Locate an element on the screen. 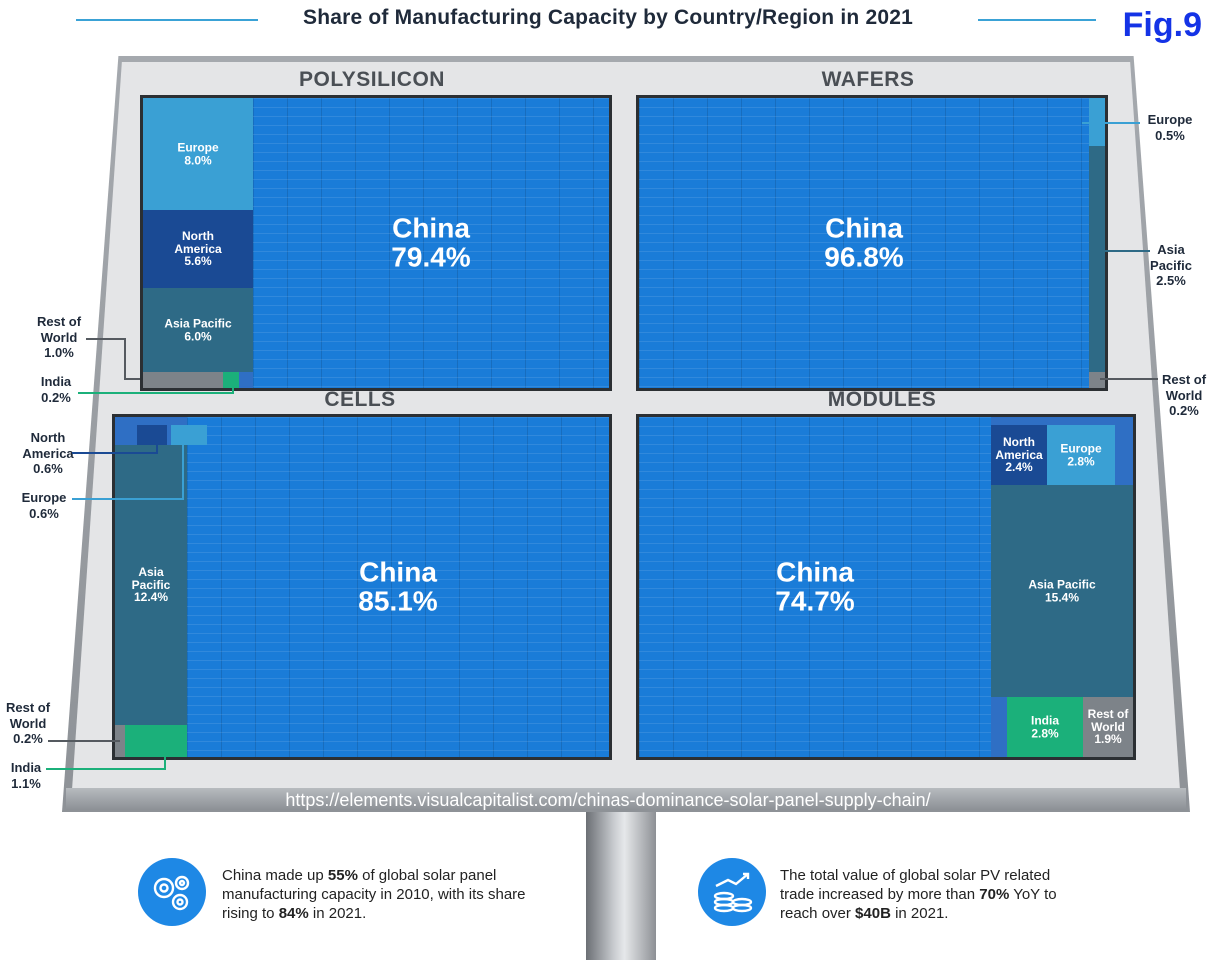 This screenshot has width=1216, height=960. treemap-cells: China 85.1% Asia Pacific 12.4% is located at coordinates (362, 587).